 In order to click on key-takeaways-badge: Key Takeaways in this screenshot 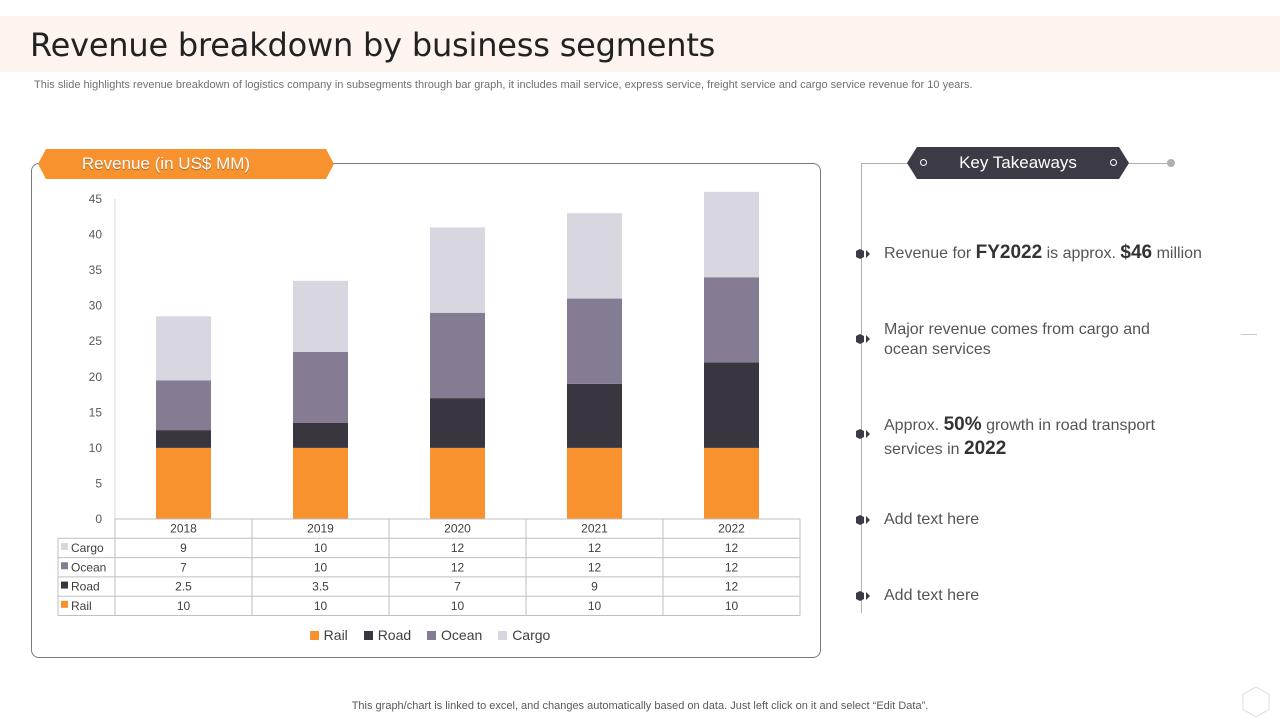, I will do `click(1018, 163)`.